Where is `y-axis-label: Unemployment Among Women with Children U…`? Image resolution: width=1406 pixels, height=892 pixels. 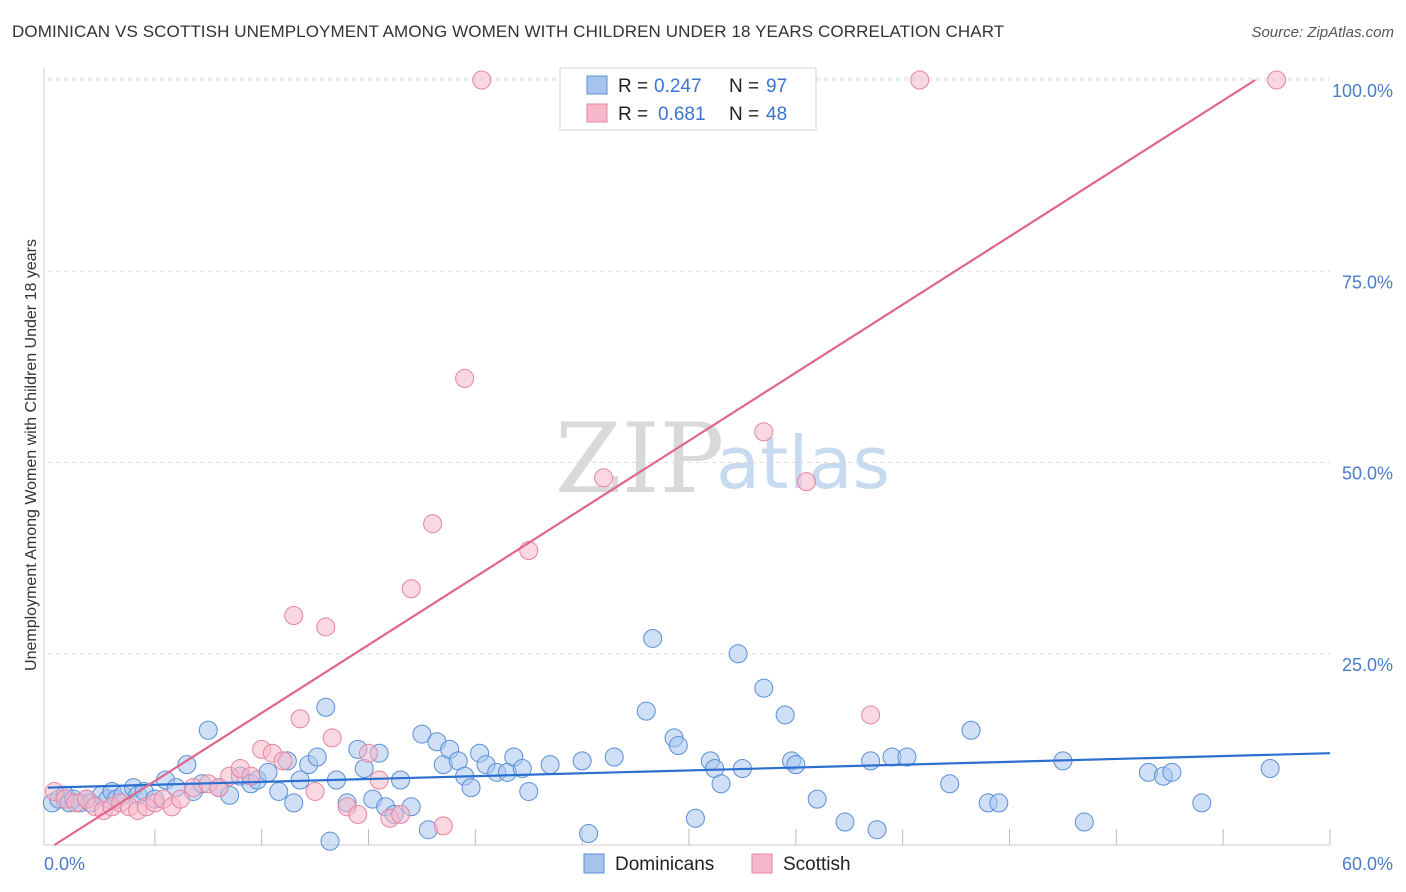
y-axis-label: Unemployment Among Women with Children U… is located at coordinates (31, 455).